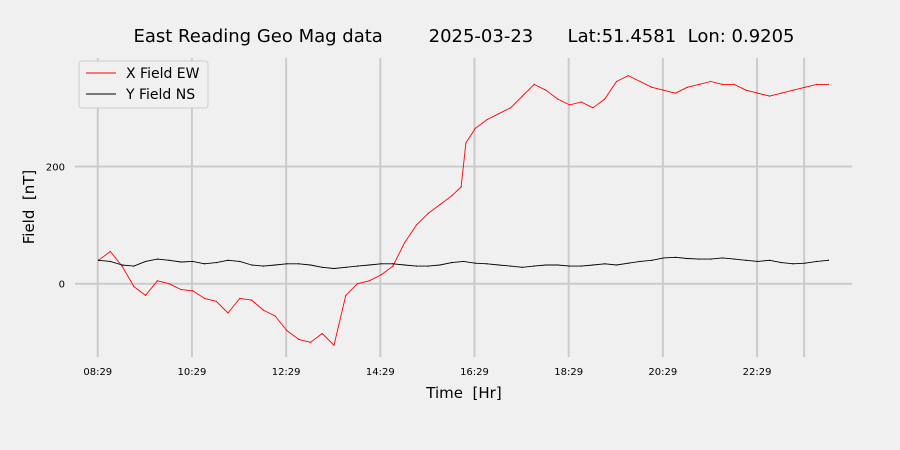 The image size is (900, 450). Describe the element at coordinates (62, 285) in the screenshot. I see `y-tick-label: 0` at that location.